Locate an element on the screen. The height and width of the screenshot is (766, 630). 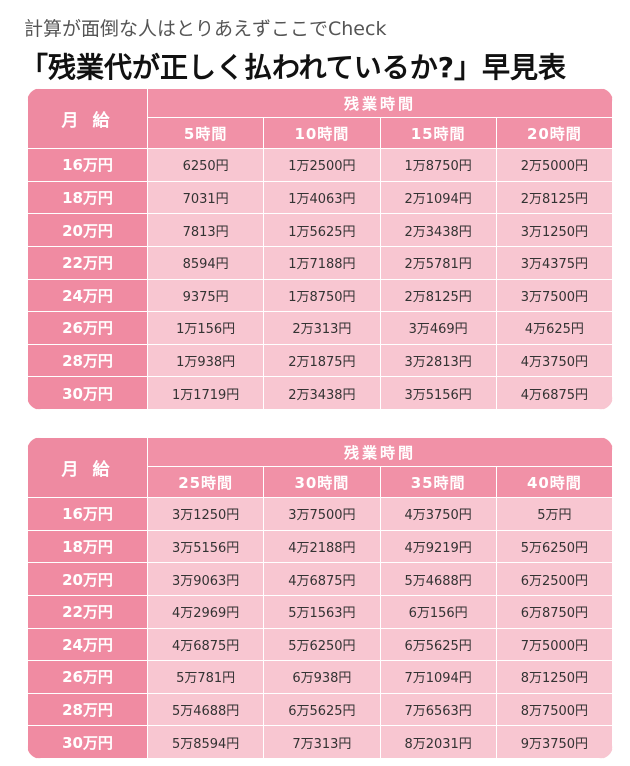
overtime-pay-cell: 5万1563円 is located at coordinates (322, 611).